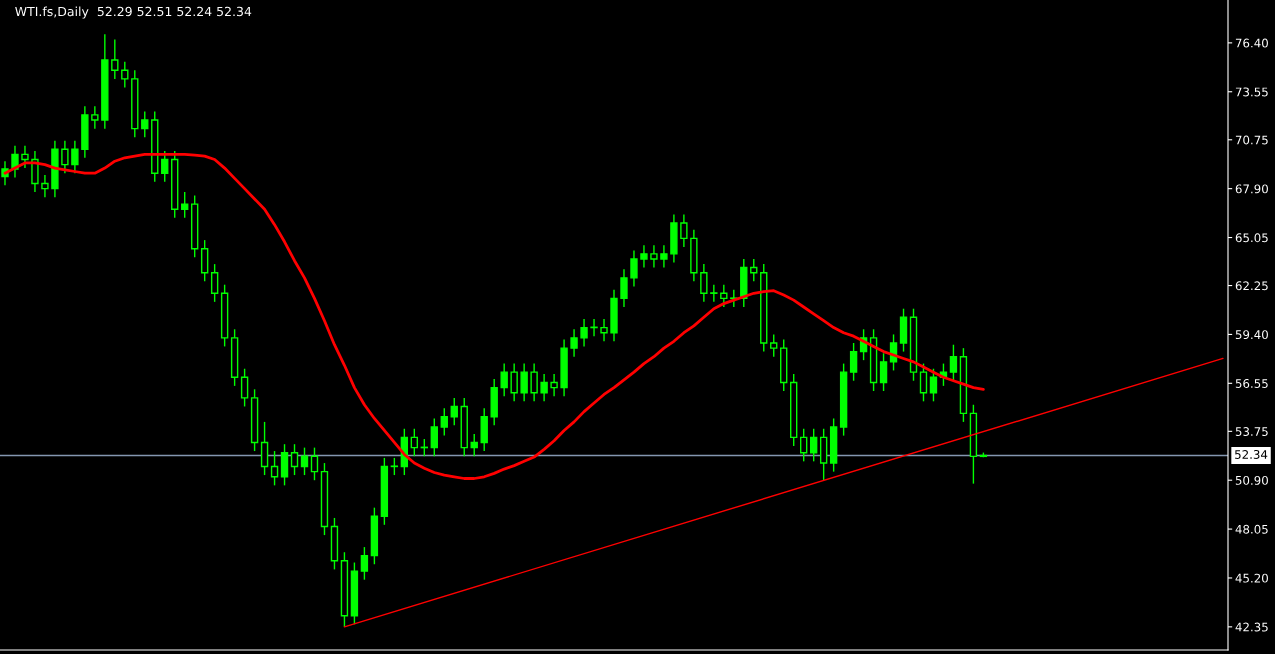  What do you see at coordinates (1251, 92) in the screenshot?
I see `y-tick-label: 73.55` at bounding box center [1251, 92].